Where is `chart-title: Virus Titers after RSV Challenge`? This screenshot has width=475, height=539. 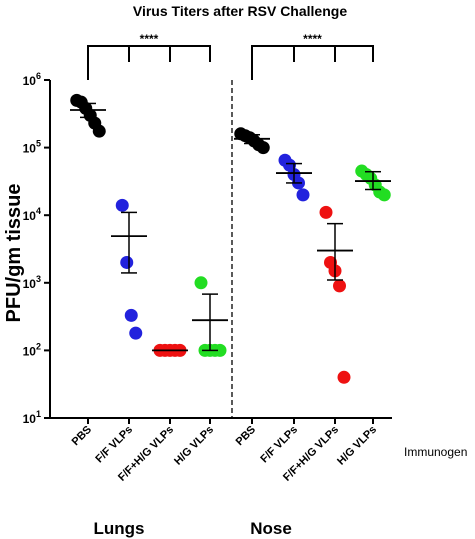
chart-title: Virus Titers after RSV Challenge is located at coordinates (240, 11).